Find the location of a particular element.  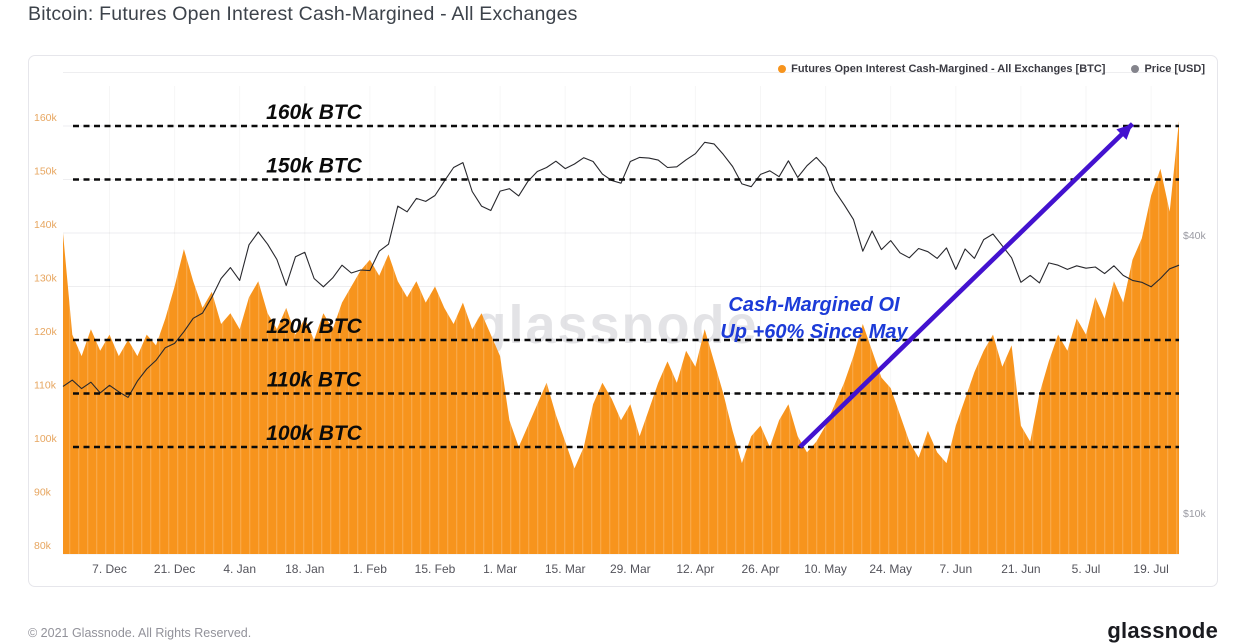

x-tick-8: 29. Mar is located at coordinates (630, 569).